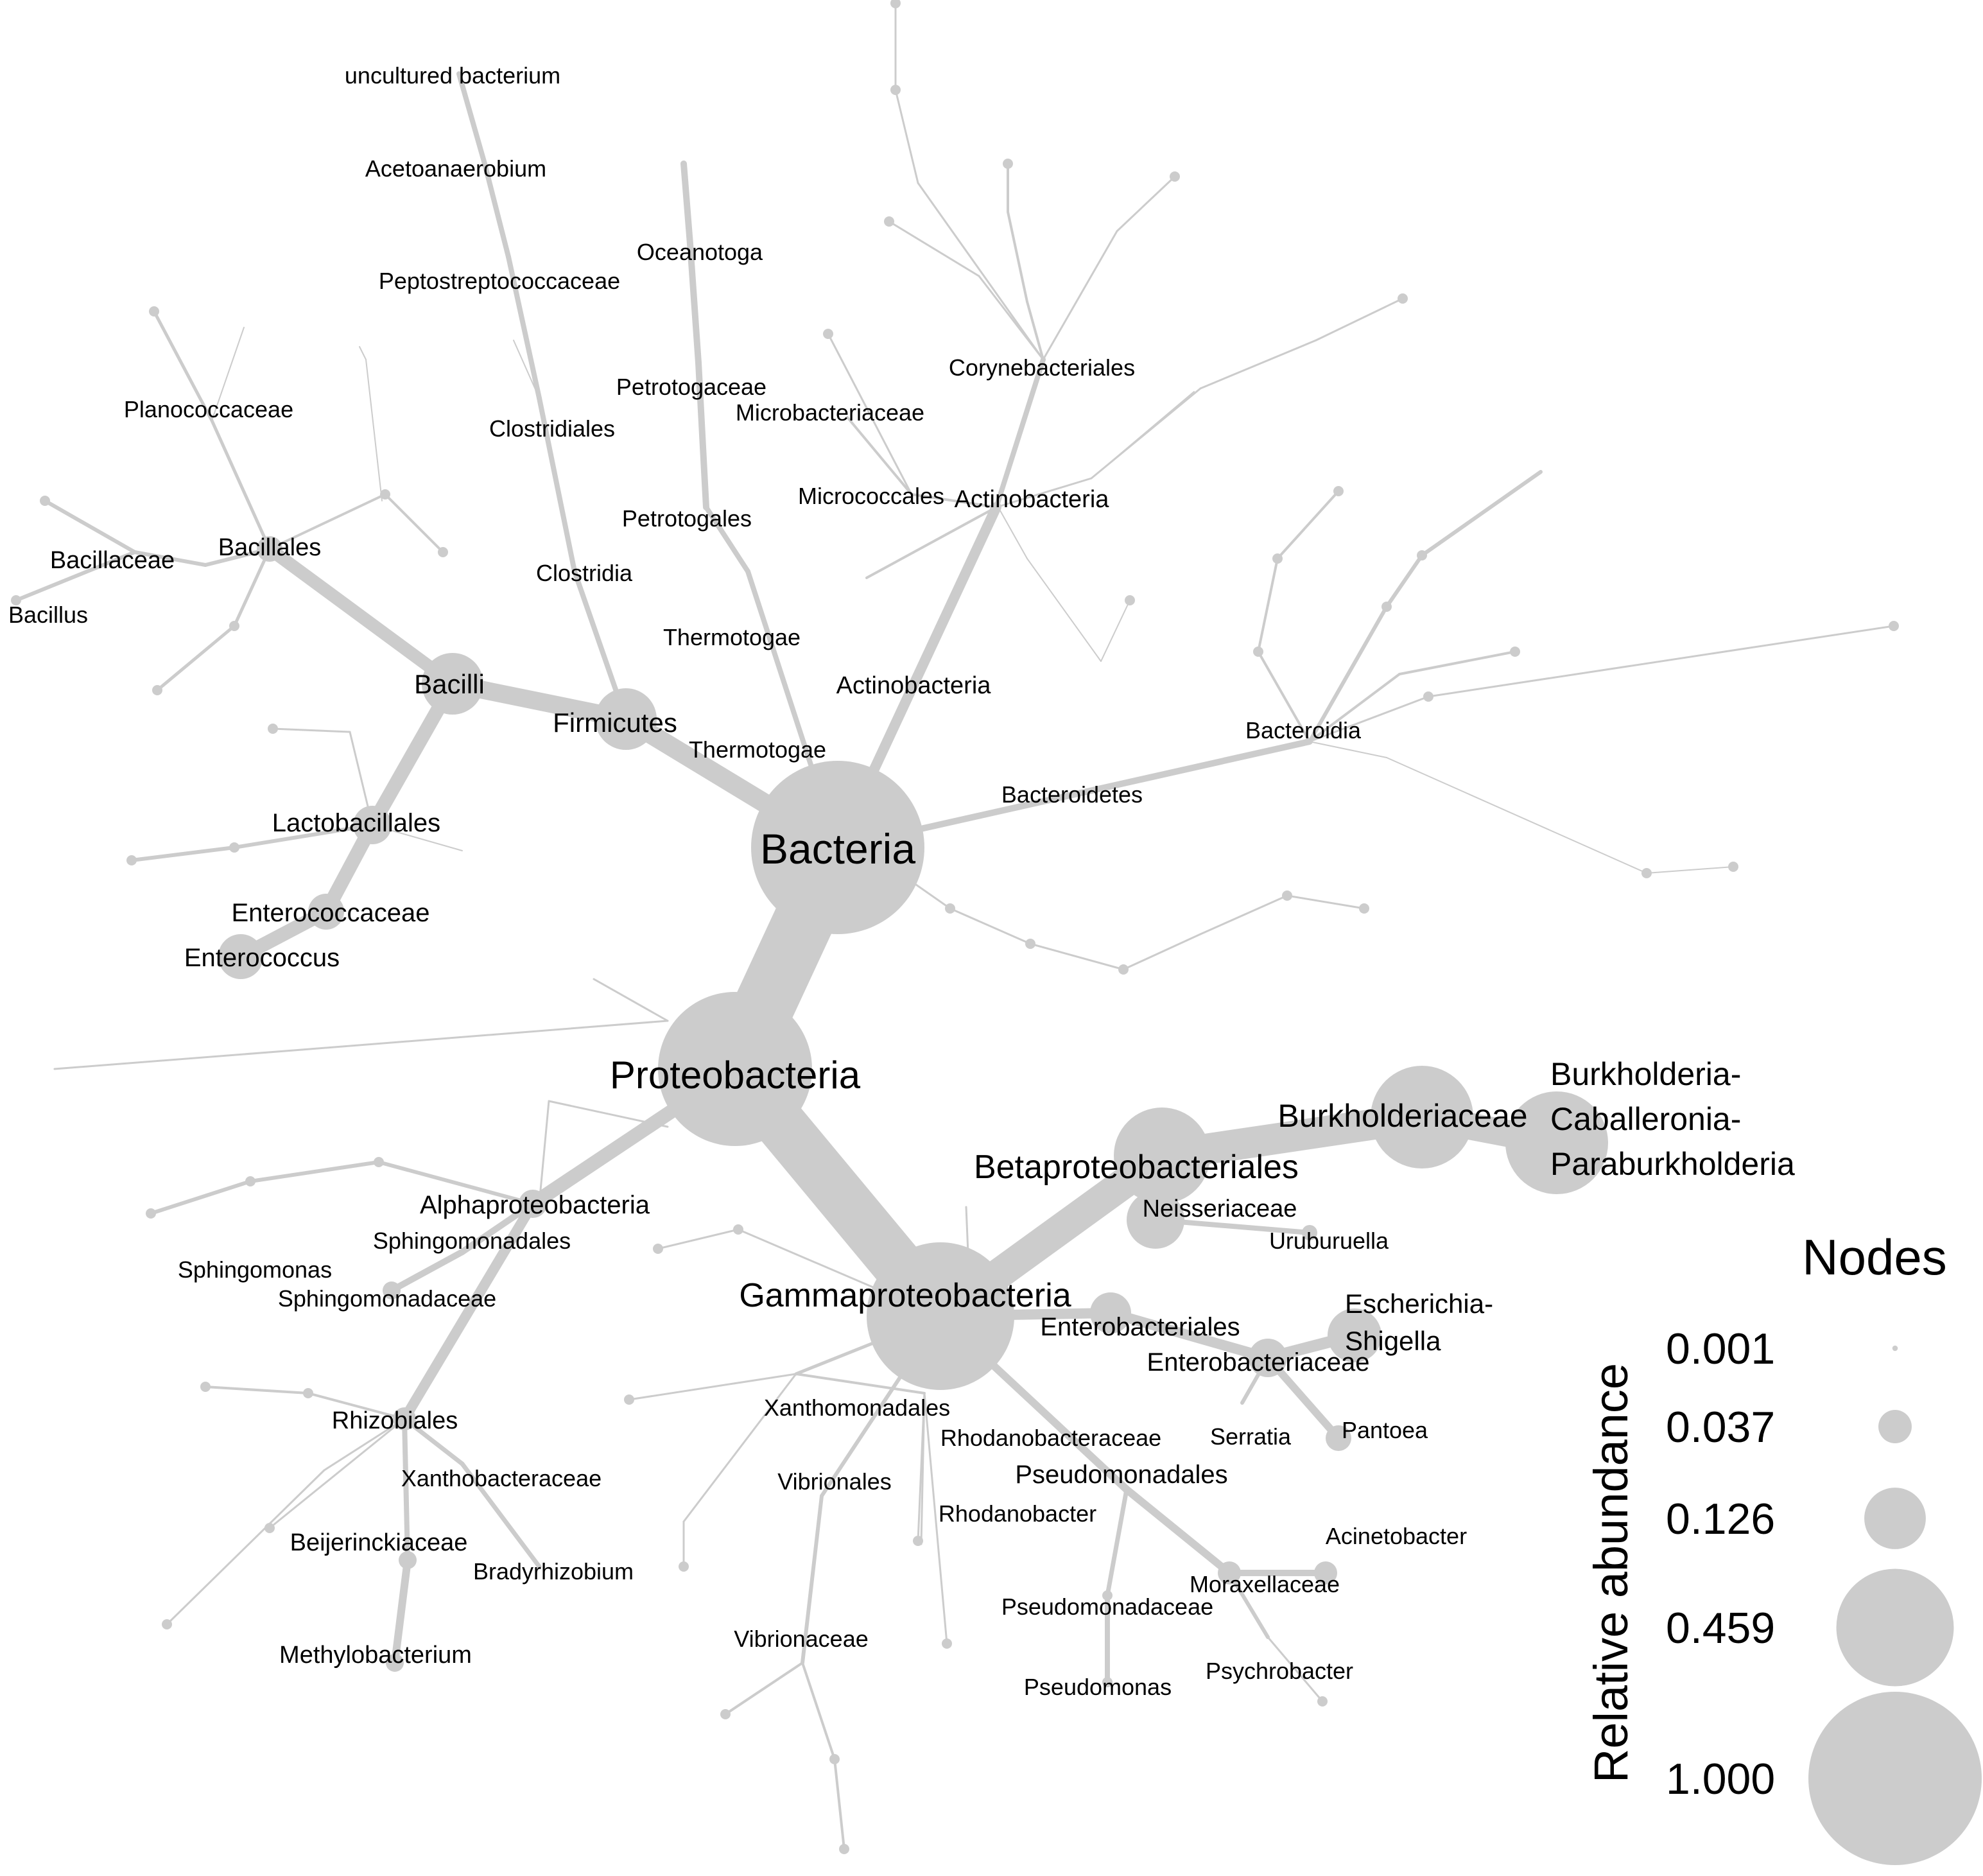 This screenshot has width=1983, height=1876. I want to click on node-enterobac, so click(1268, 1358).